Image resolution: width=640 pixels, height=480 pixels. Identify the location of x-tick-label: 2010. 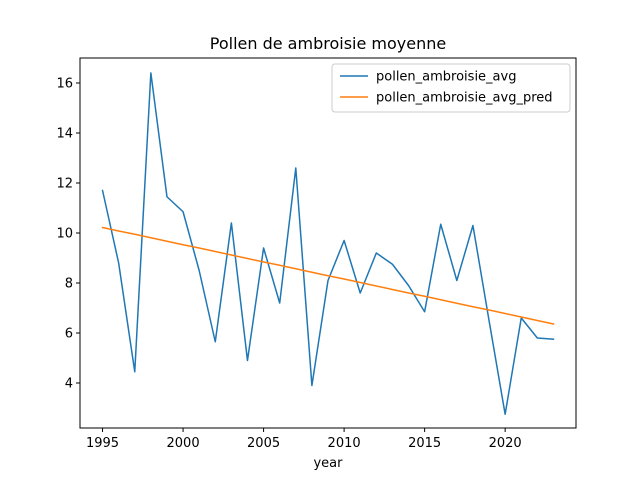
(344, 443).